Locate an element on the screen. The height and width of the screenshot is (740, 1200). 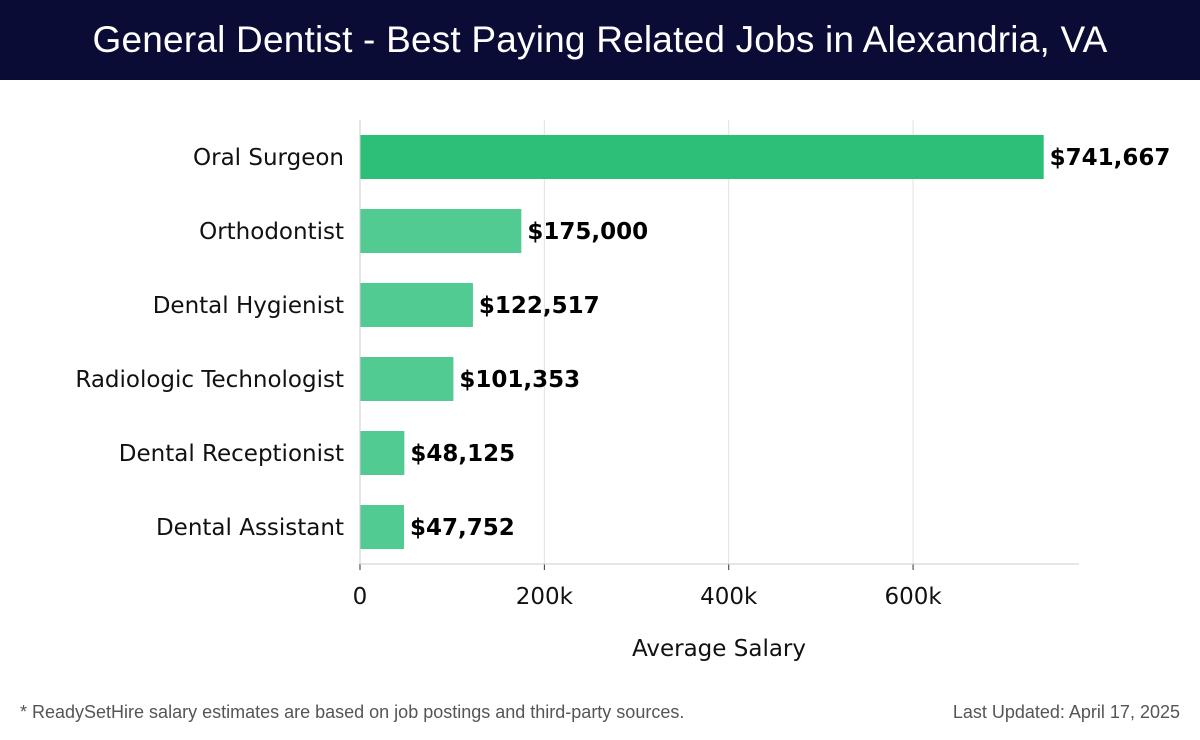
x-tick-label: 200k is located at coordinates (545, 597).